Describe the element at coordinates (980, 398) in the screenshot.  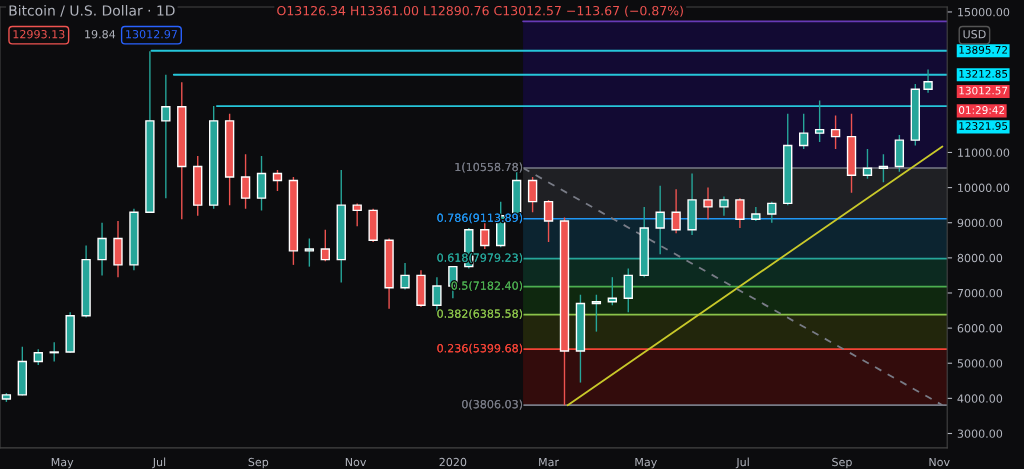
I see `y-tick-label: 4000.00` at that location.